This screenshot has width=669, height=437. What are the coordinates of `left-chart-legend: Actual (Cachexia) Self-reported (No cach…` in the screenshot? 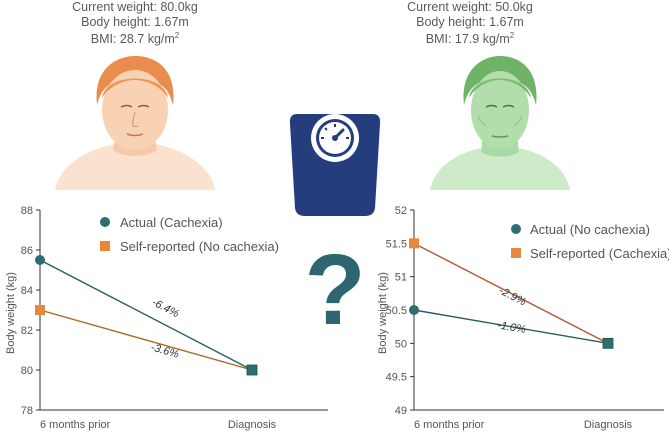 It's located at (189, 234).